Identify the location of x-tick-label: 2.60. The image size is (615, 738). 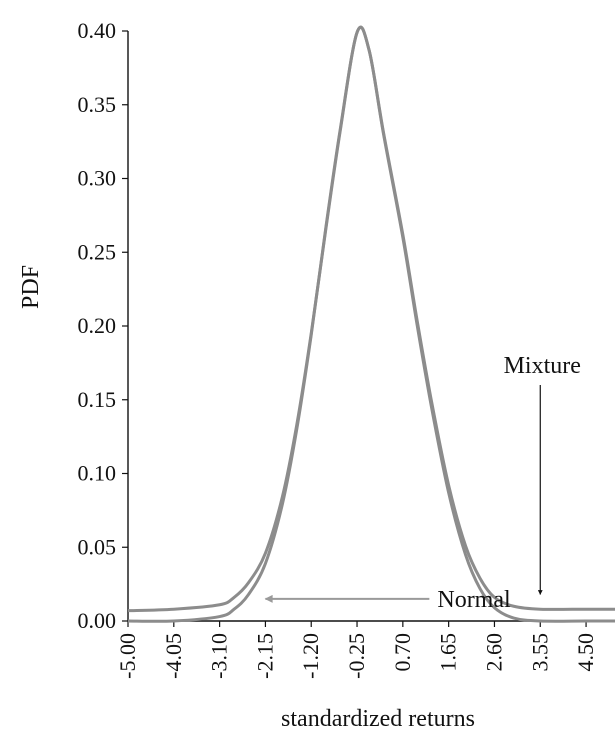
(493, 652).